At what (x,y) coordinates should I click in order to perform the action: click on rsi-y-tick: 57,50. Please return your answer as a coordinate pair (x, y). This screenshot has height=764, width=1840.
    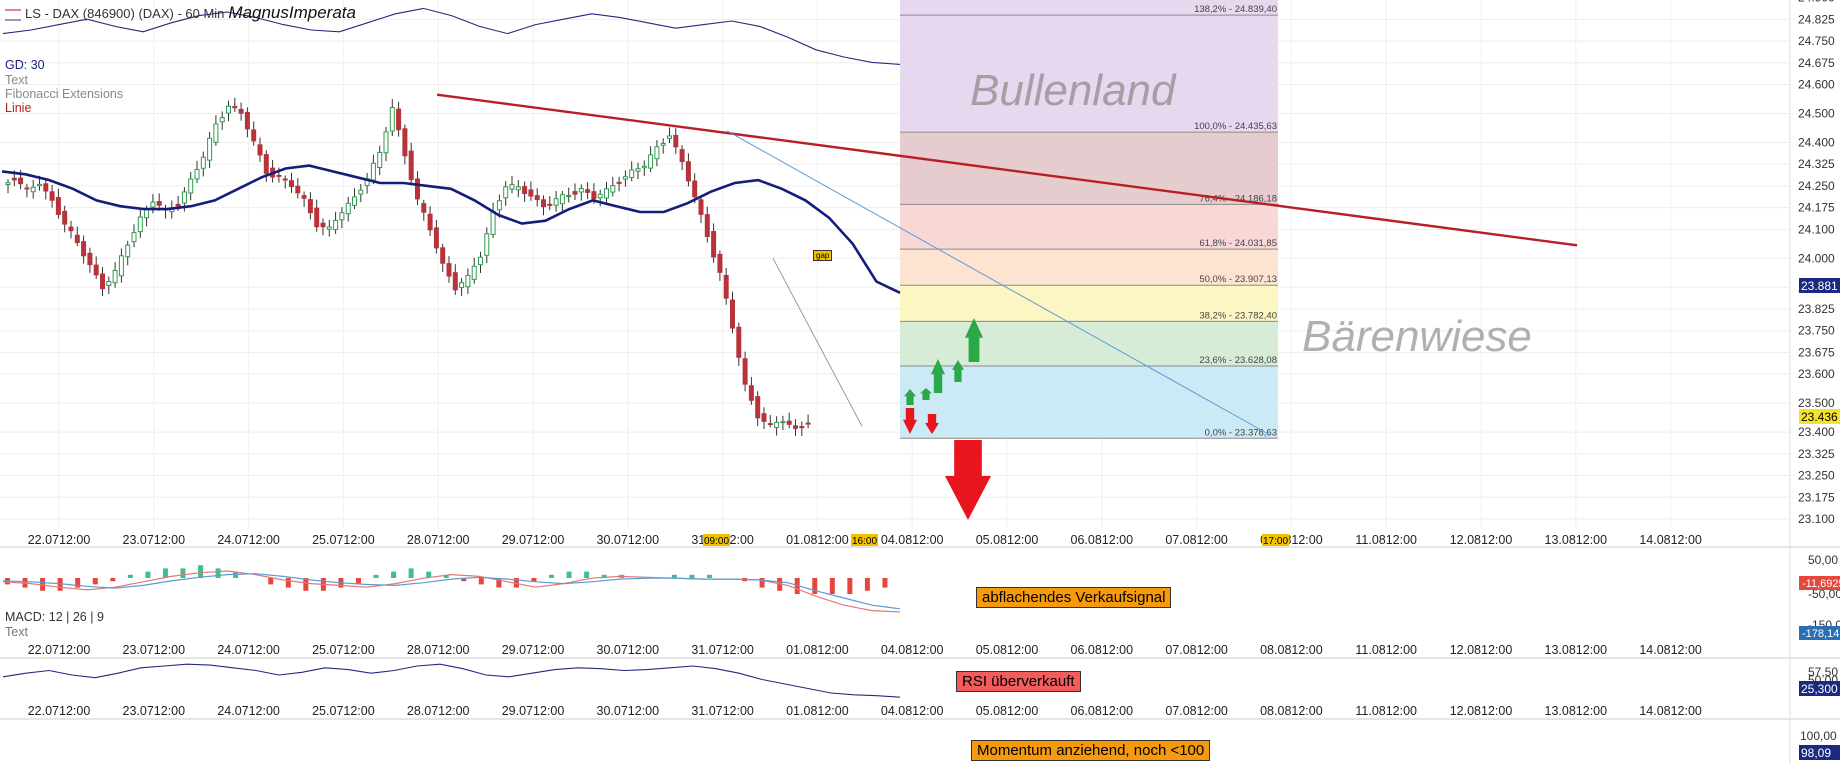
    Looking at the image, I should click on (1823, 672).